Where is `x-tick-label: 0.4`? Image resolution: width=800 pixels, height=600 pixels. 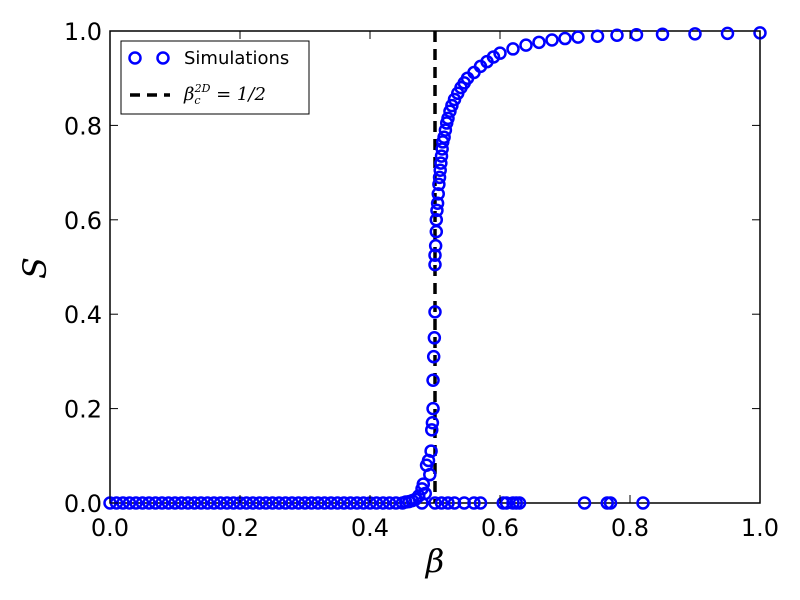 x-tick-label: 0.4 is located at coordinates (370, 528).